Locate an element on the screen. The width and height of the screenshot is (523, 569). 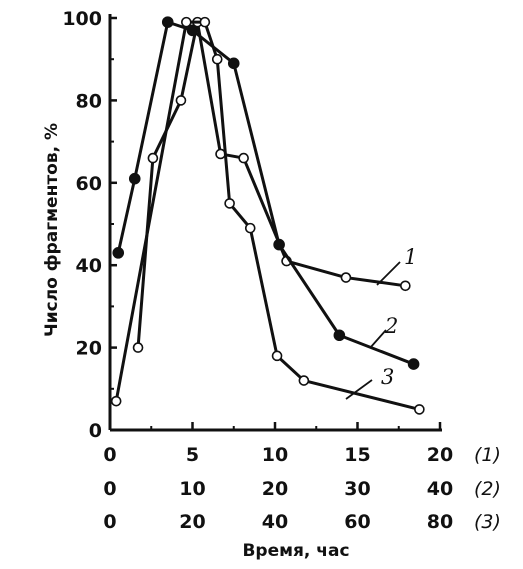
x-tick-label: 30 is located at coordinates (357, 489).